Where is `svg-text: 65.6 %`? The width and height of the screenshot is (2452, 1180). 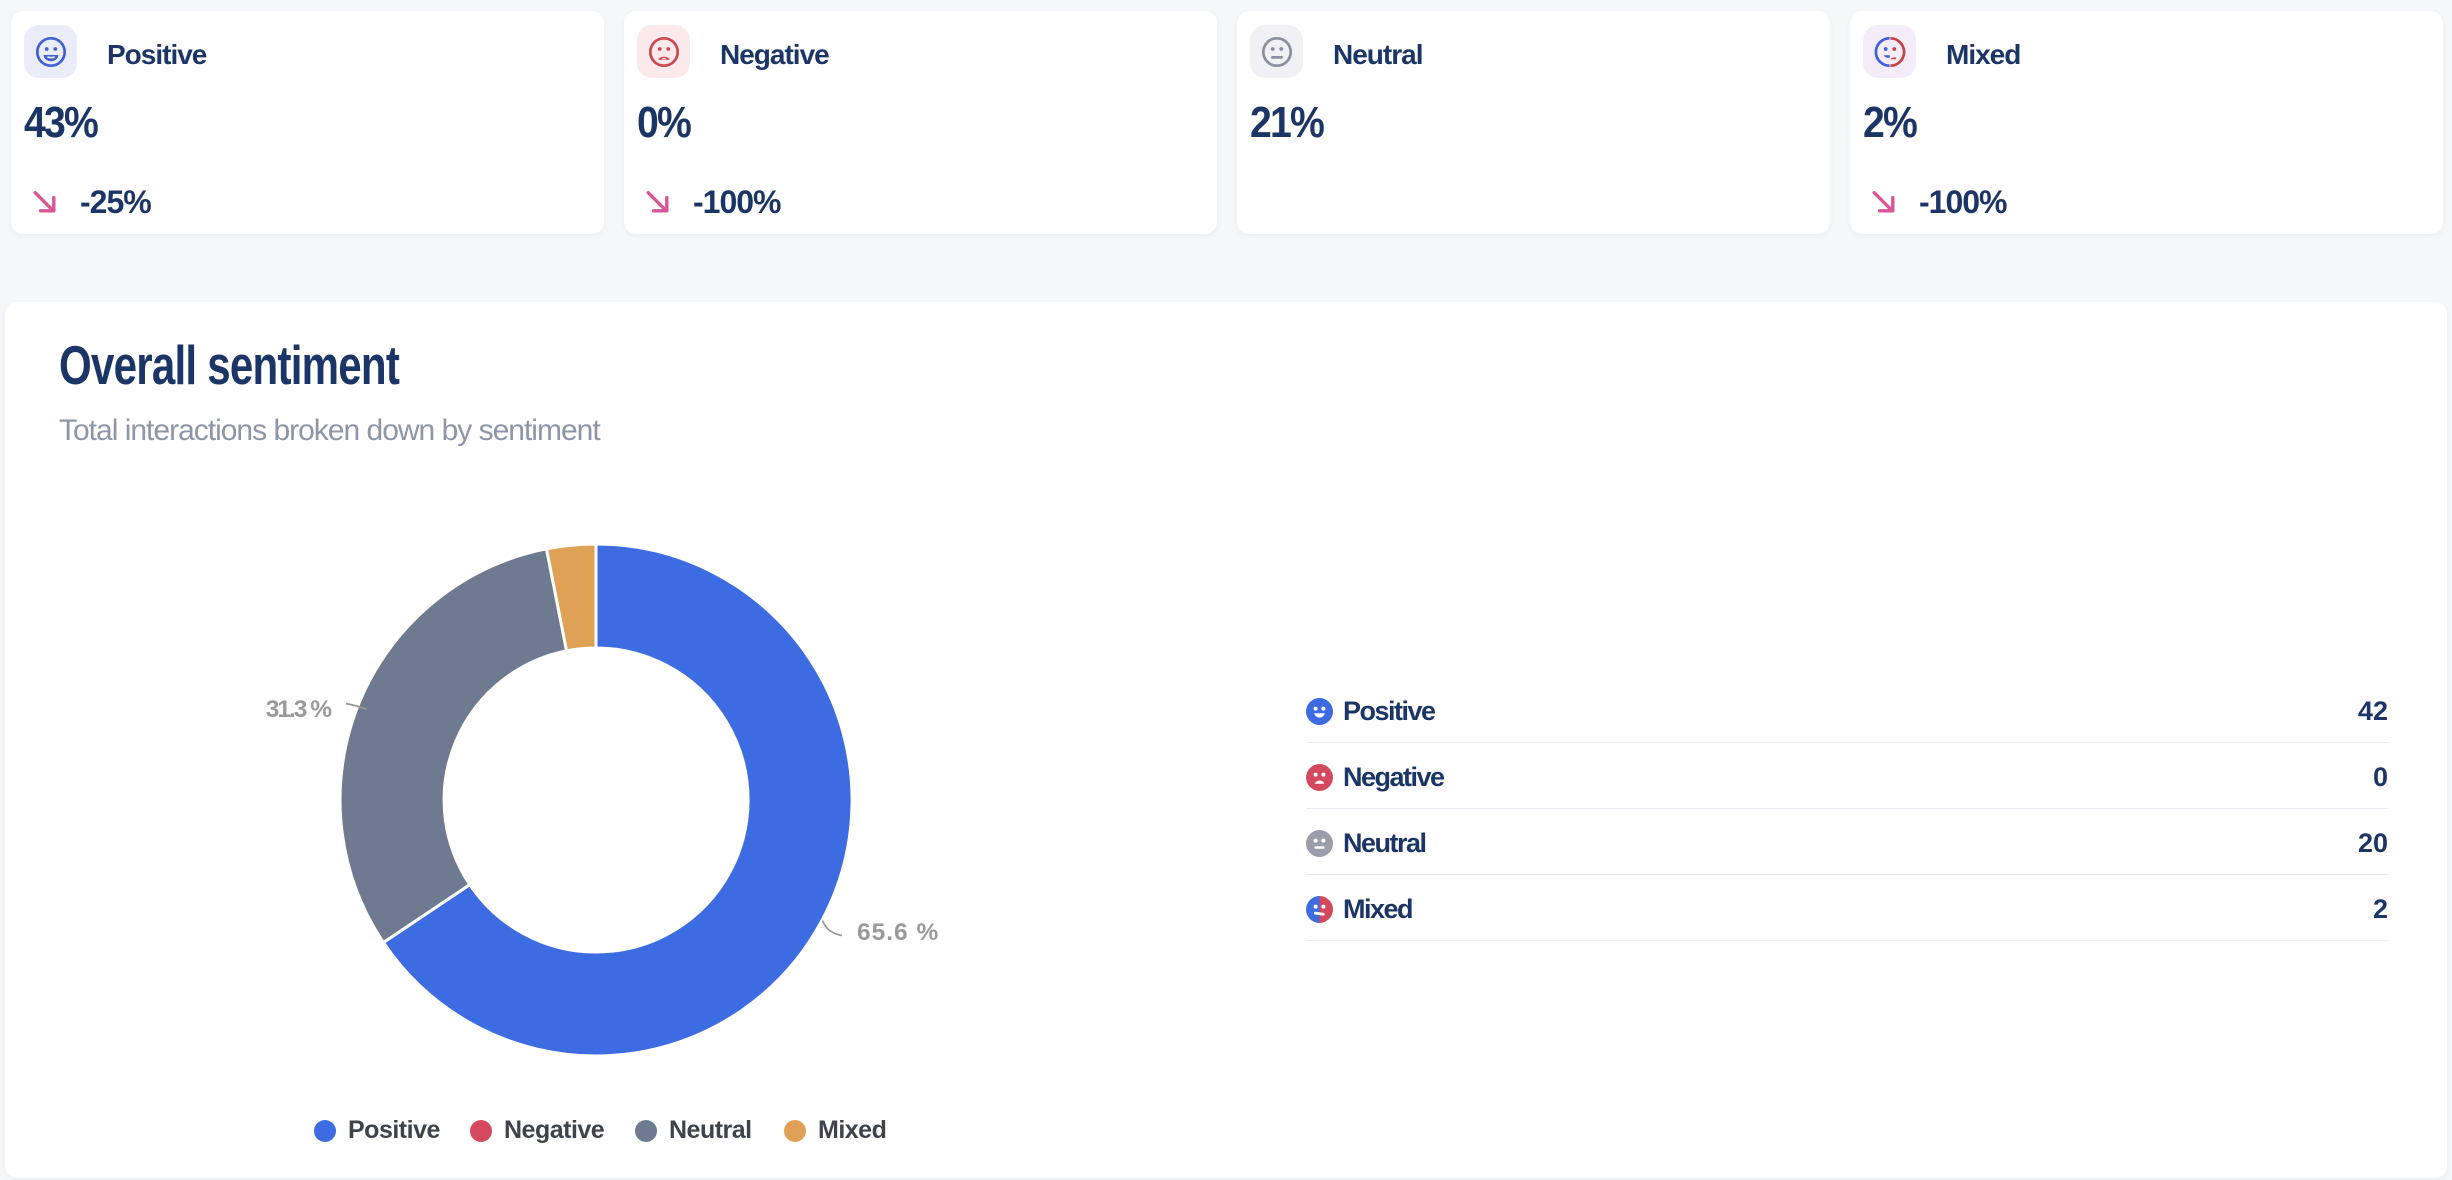
svg-text: 65.6 % is located at coordinates (898, 932).